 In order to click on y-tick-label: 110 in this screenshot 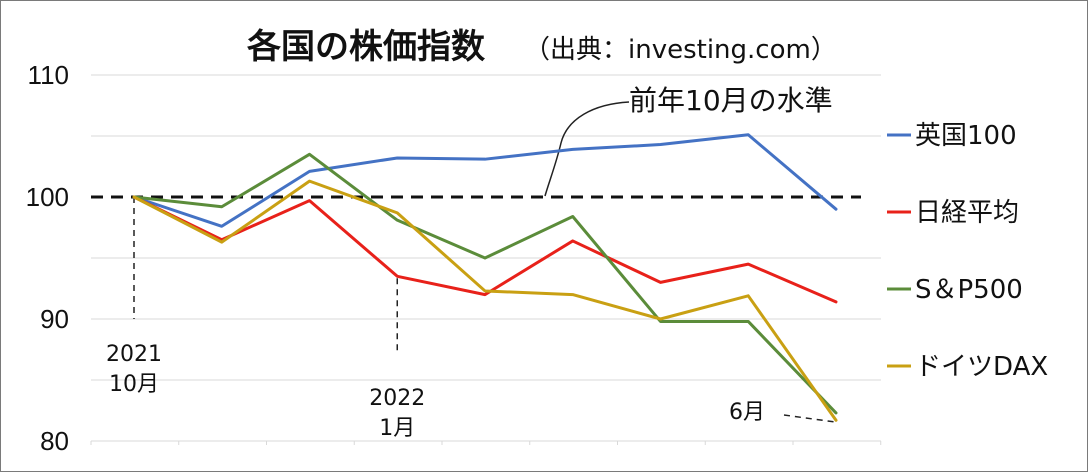, I will do `click(48, 75)`.